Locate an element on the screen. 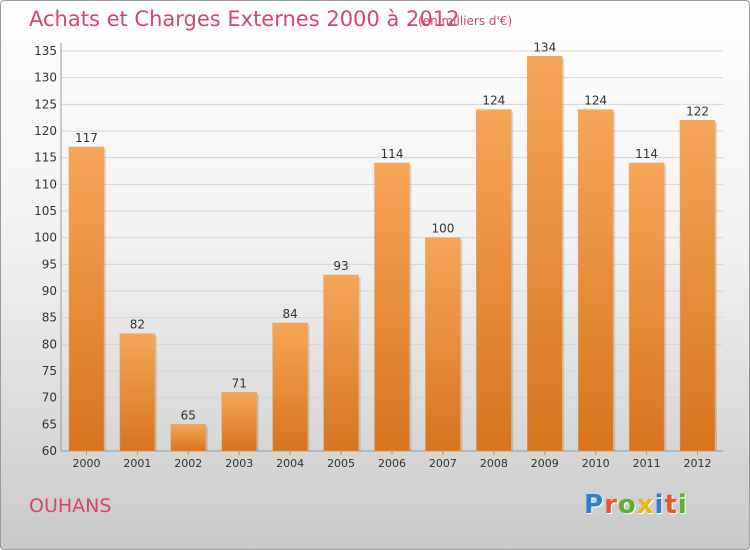 The height and width of the screenshot is (550, 750). x-tick-label: 2000 is located at coordinates (86, 463).